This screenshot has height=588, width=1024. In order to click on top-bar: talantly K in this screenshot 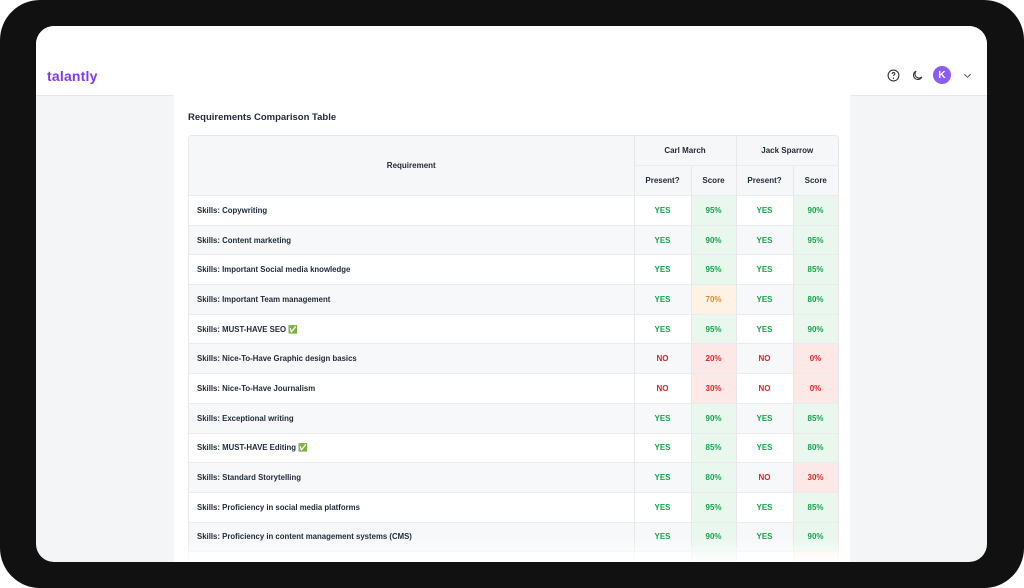, I will do `click(511, 61)`.